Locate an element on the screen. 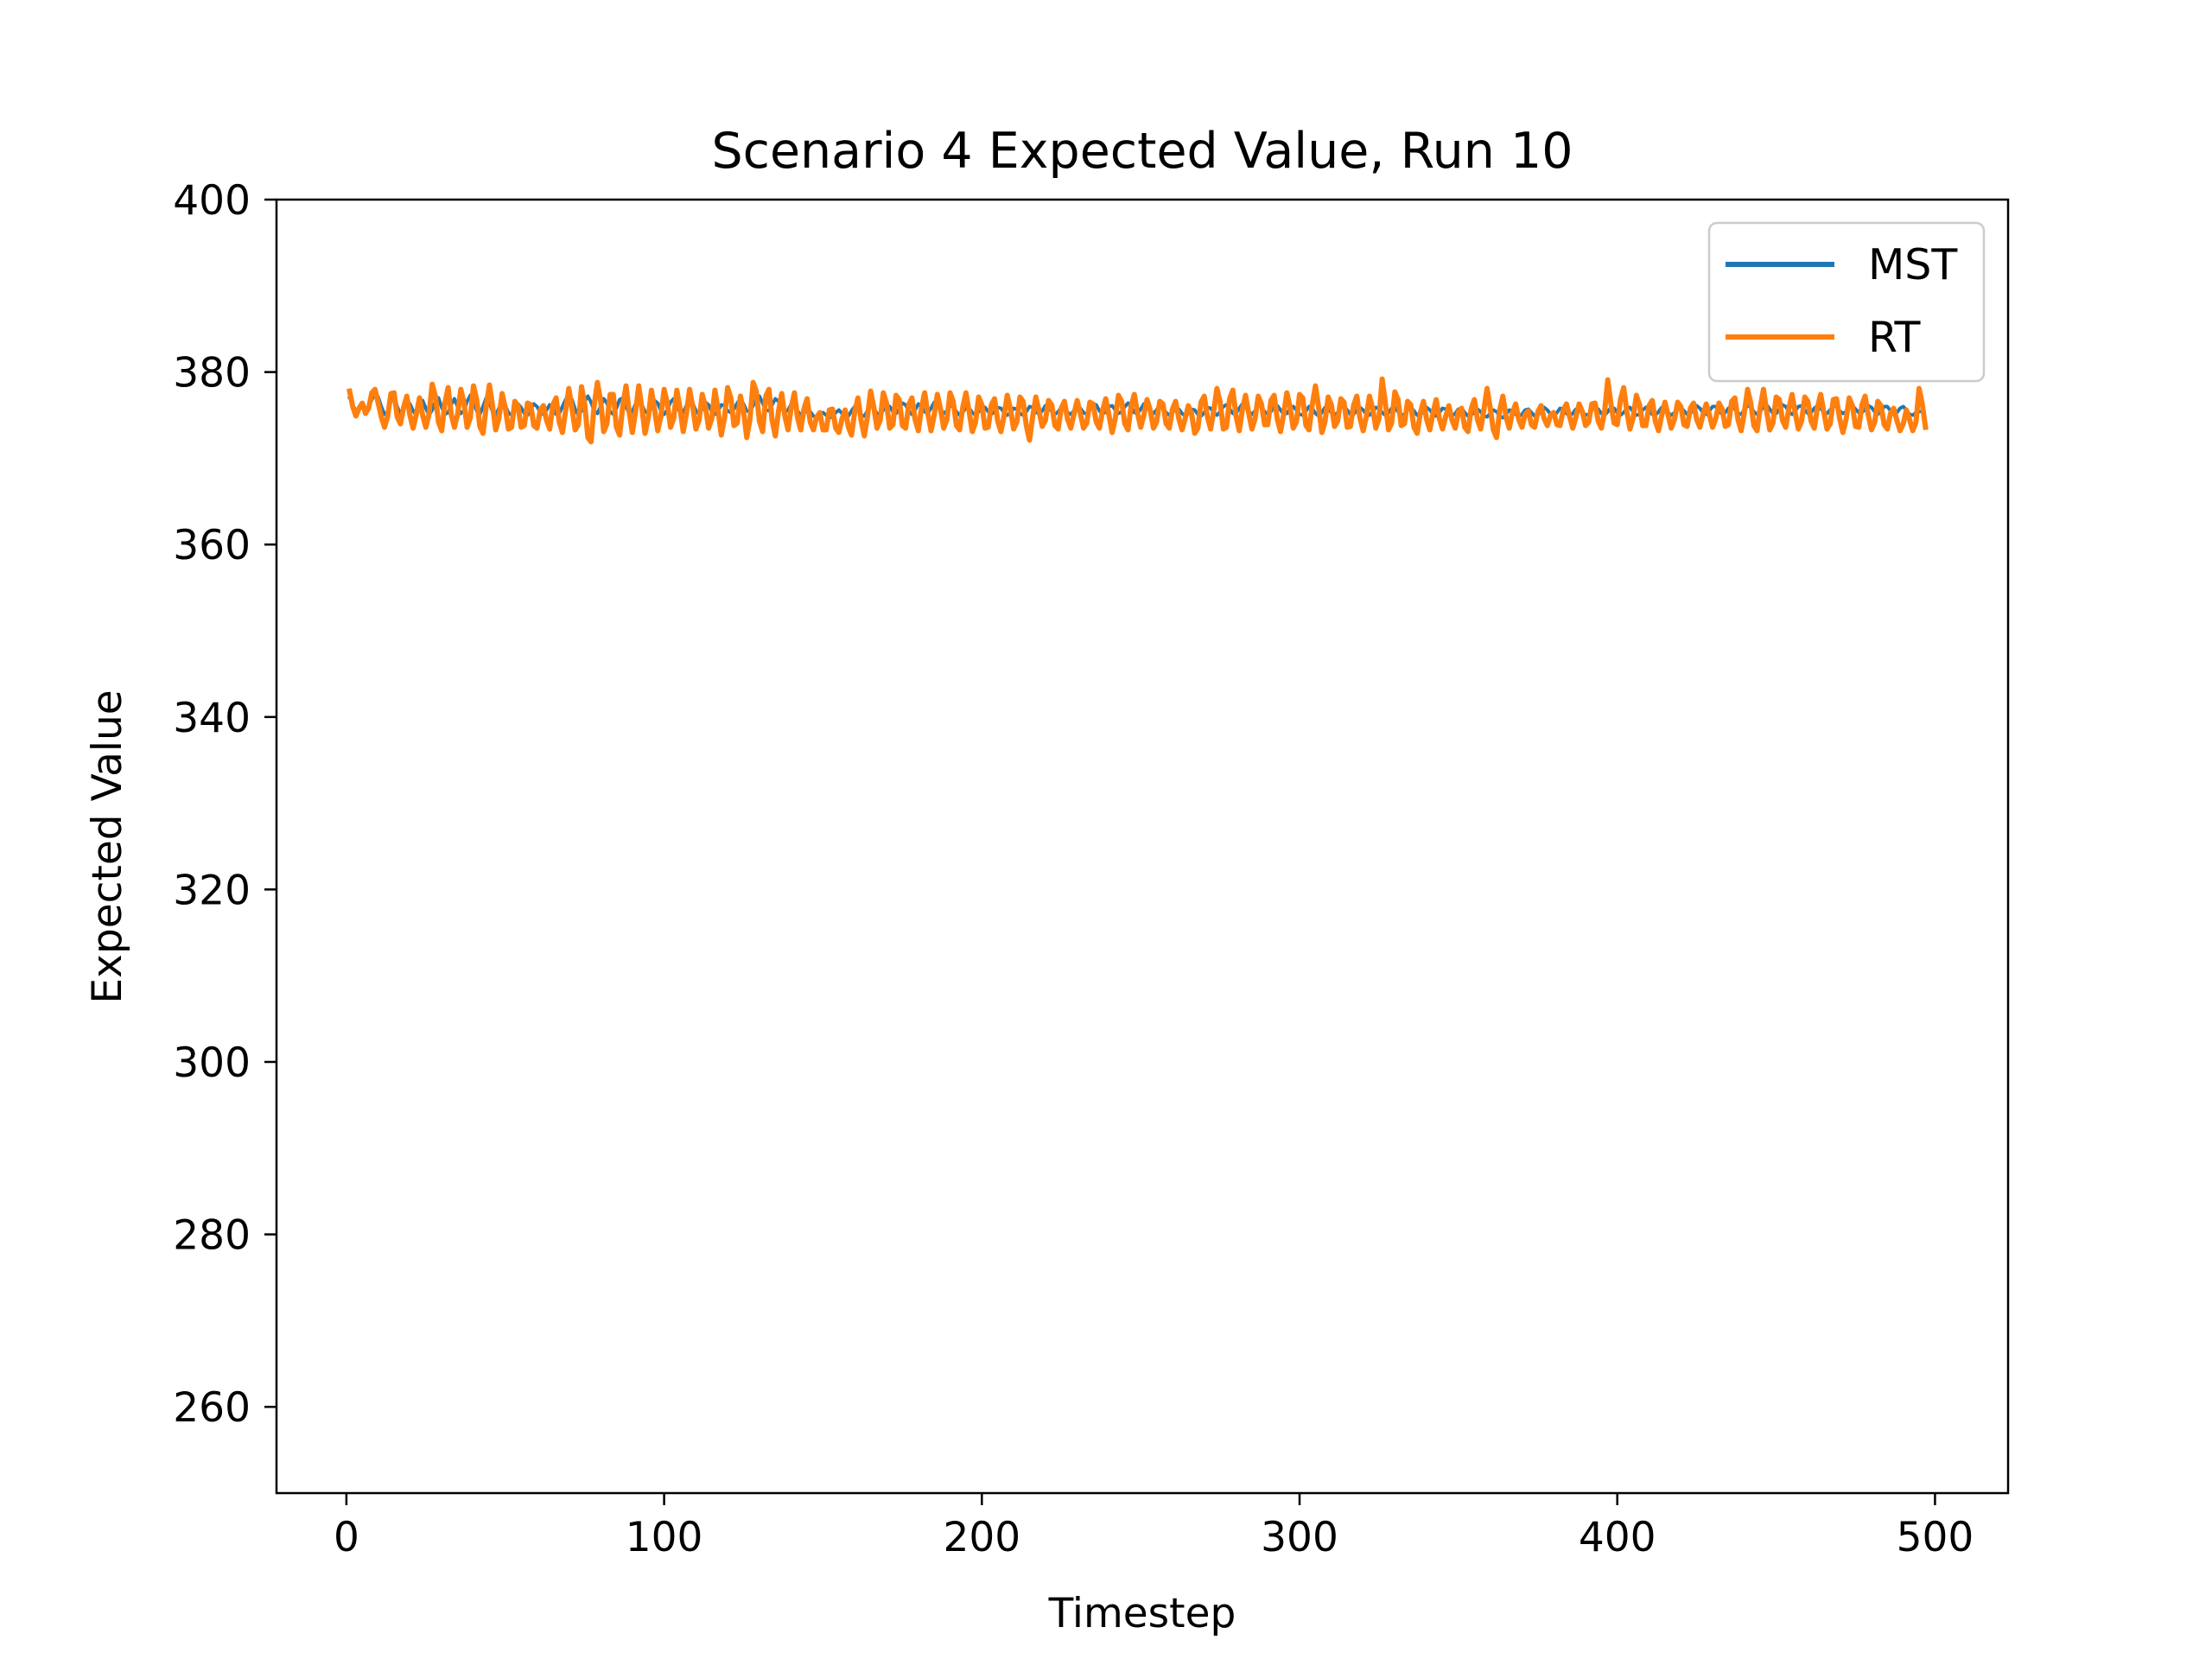  x-axis: 0 100 200 300 400 500 is located at coordinates (1154, 1527).